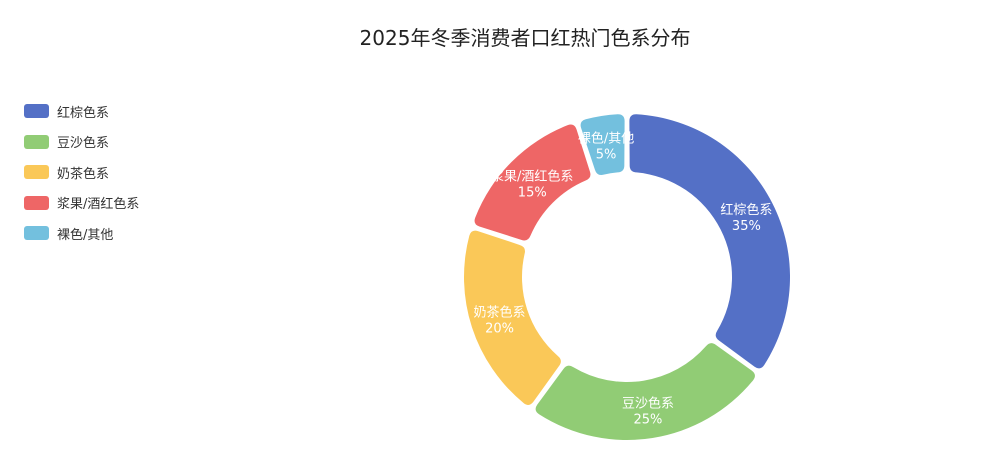 This screenshot has width=1004, height=460. Describe the element at coordinates (648, 403) in the screenshot. I see `slice-name-label: 豆沙色系` at that location.